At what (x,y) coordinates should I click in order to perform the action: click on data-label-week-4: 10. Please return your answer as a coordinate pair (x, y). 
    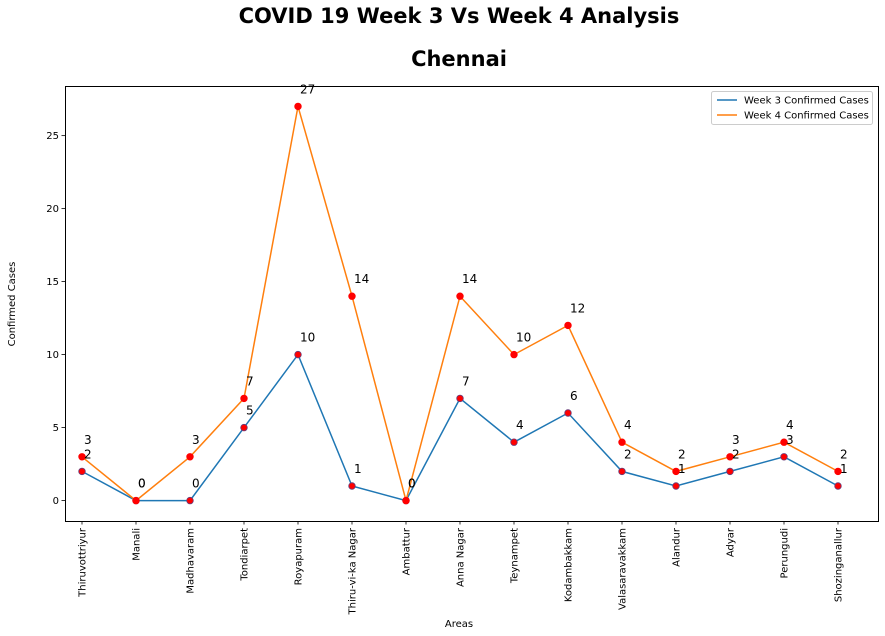
    Looking at the image, I should click on (523, 338).